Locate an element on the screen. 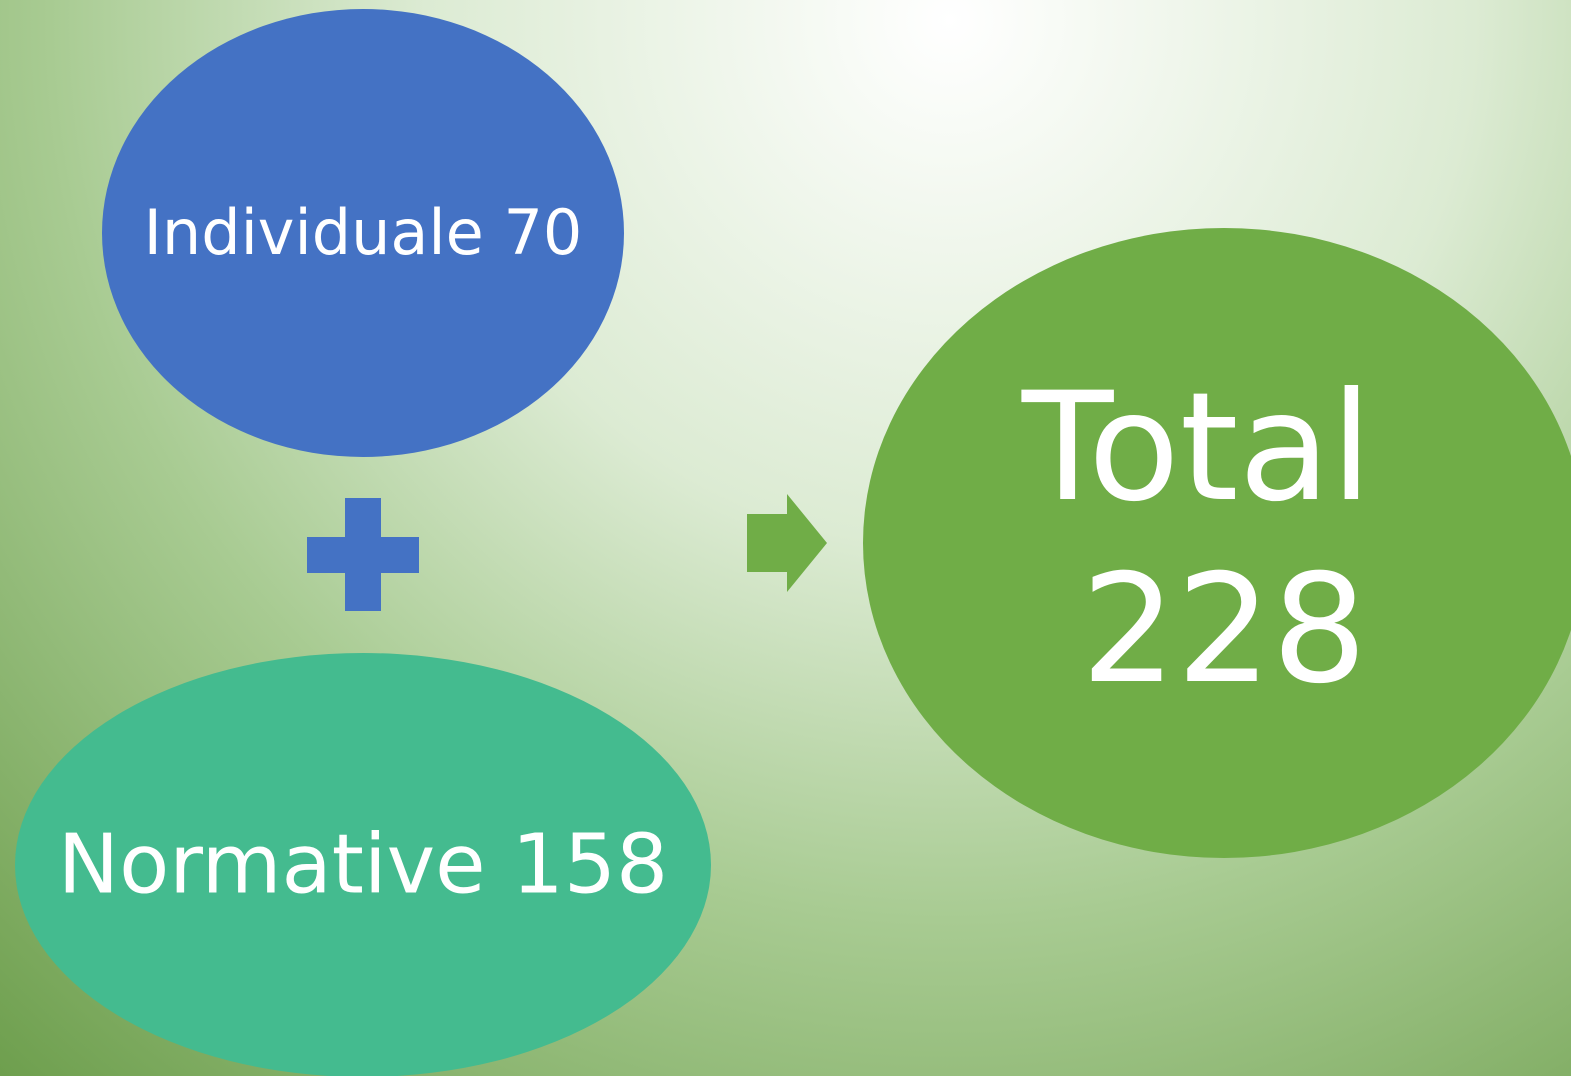 Image resolution: width=1571 pixels, height=1076 pixels. node-label: Individuale 70 is located at coordinates (363, 232).